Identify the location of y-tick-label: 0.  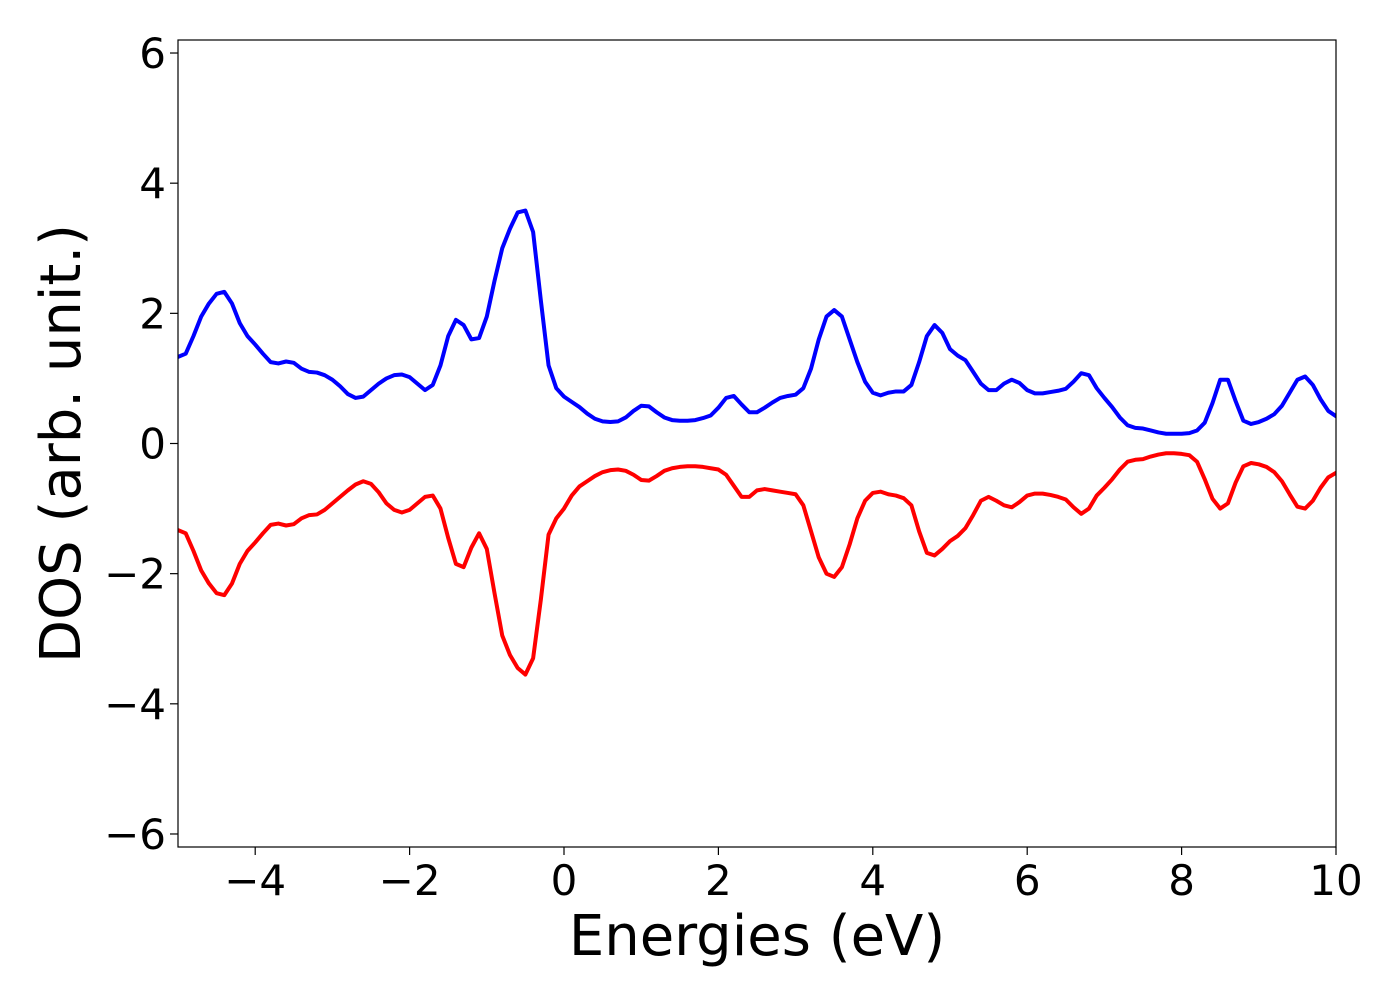
(152, 444).